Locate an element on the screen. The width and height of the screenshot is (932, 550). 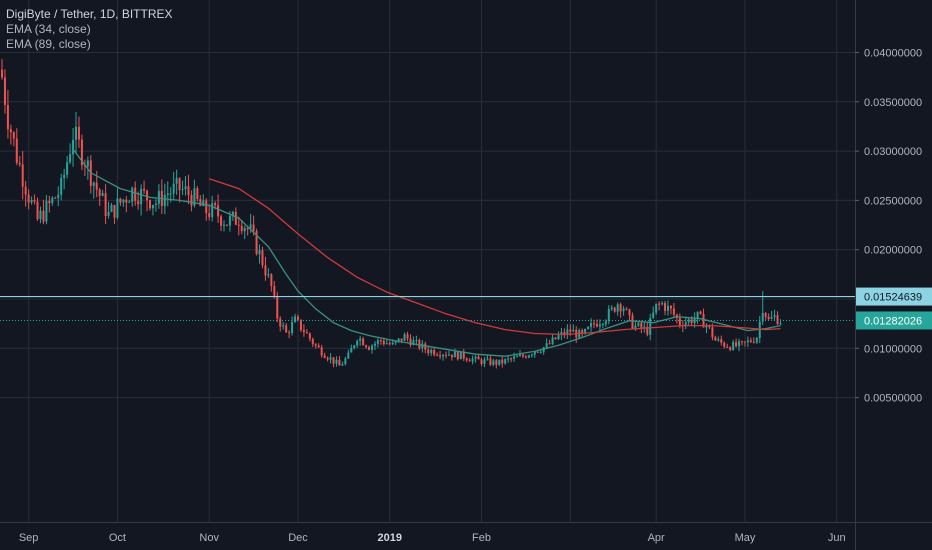
legend-symbol: DigiByte / Tether, 1D, BITTREX is located at coordinates (89, 14).